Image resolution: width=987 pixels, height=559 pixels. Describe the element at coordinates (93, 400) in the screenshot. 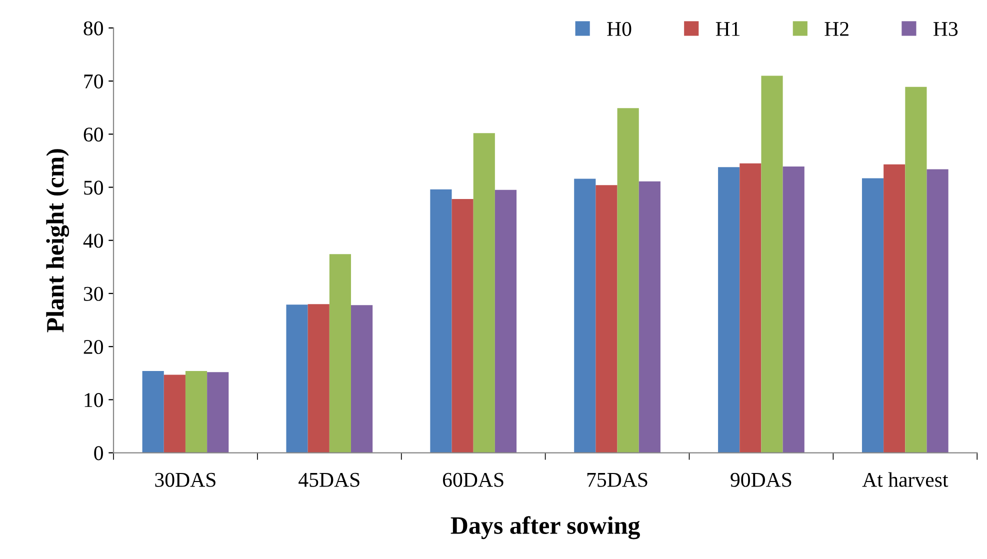

I see `y-tick-label: 10` at that location.